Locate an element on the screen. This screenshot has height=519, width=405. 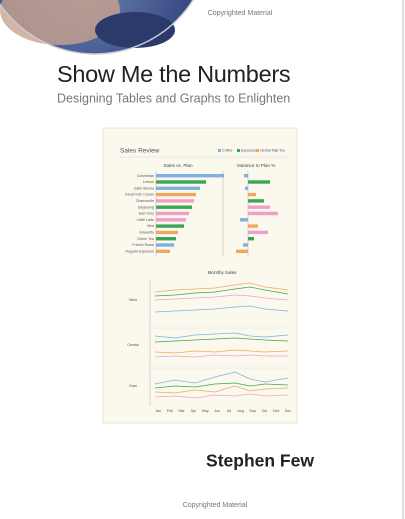
legend-label: Espresso is located at coordinates (248, 151).